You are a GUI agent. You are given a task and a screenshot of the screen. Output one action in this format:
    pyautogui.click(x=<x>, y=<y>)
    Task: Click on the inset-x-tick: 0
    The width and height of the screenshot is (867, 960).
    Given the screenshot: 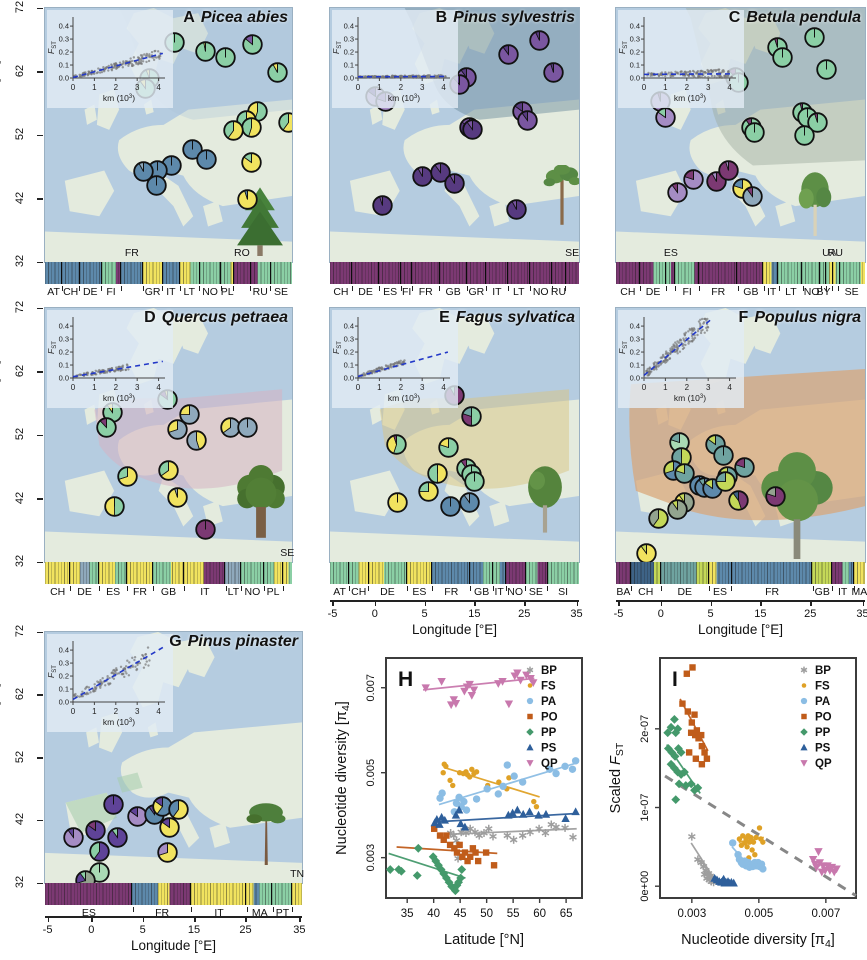 What is the action you would take?
    pyautogui.click(x=644, y=87)
    